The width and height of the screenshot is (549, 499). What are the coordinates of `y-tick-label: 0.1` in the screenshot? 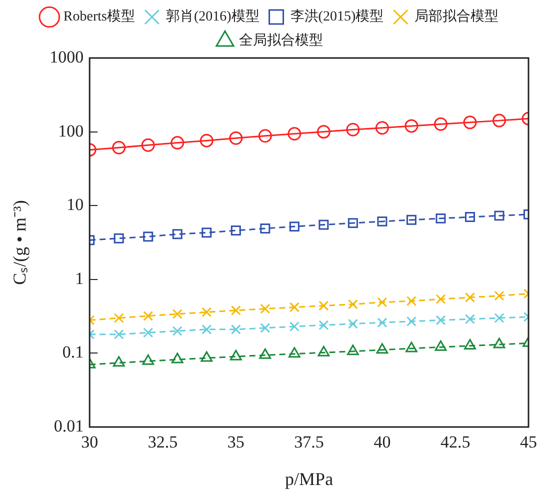 It's located at (73, 352).